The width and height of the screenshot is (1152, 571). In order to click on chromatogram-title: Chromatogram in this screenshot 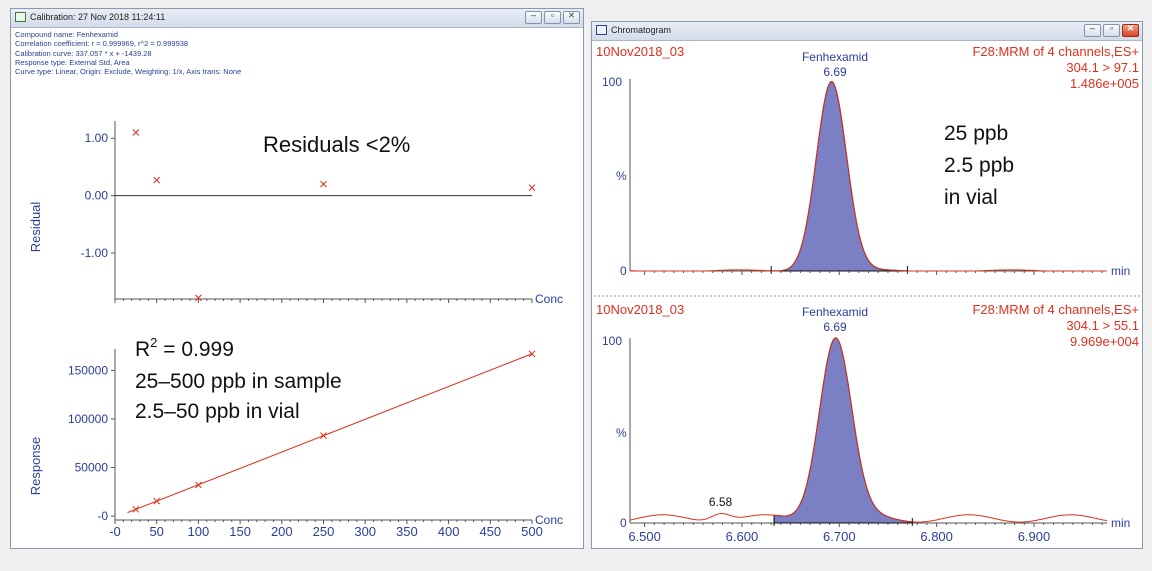, I will do `click(641, 30)`.